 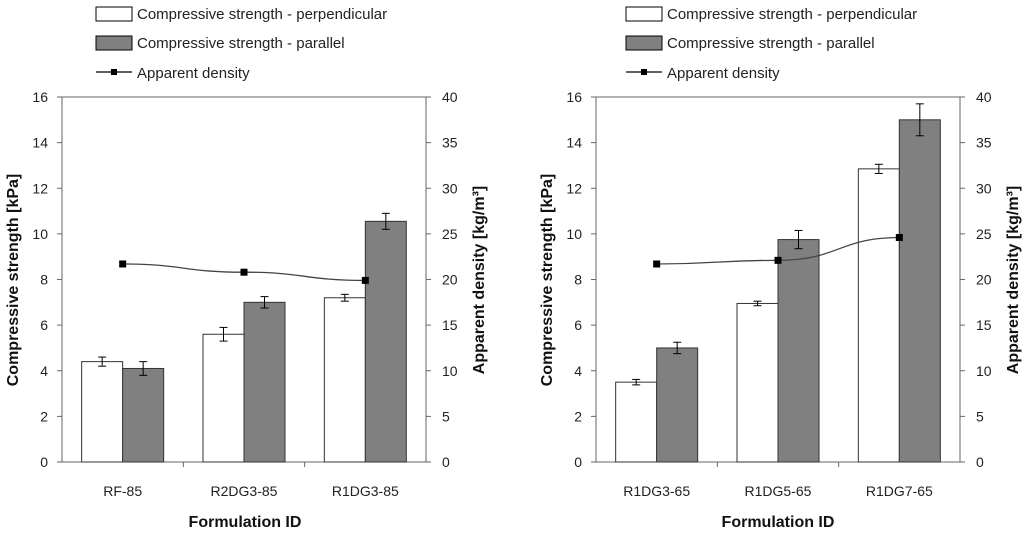 What do you see at coordinates (778, 491) in the screenshot?
I see `x-tick-label: R1DG5-65` at bounding box center [778, 491].